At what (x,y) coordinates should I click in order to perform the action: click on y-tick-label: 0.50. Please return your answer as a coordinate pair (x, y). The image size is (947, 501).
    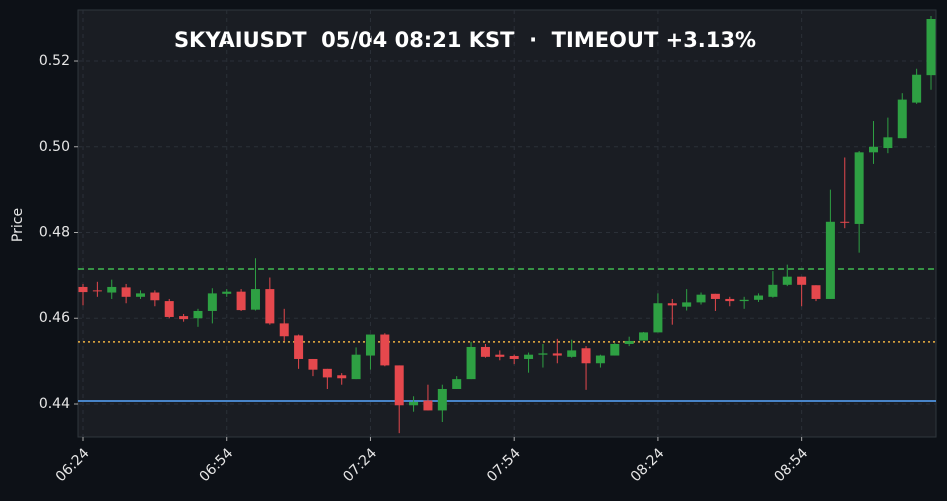
    Looking at the image, I should click on (54, 147).